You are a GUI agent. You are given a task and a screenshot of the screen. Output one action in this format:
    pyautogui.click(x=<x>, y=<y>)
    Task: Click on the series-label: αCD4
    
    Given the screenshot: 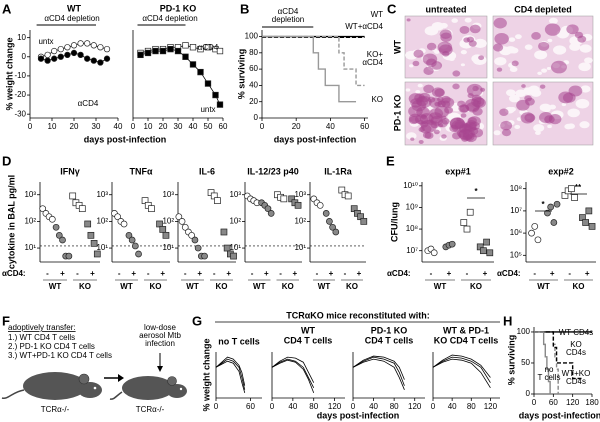 What is the action you would take?
    pyautogui.click(x=372, y=62)
    